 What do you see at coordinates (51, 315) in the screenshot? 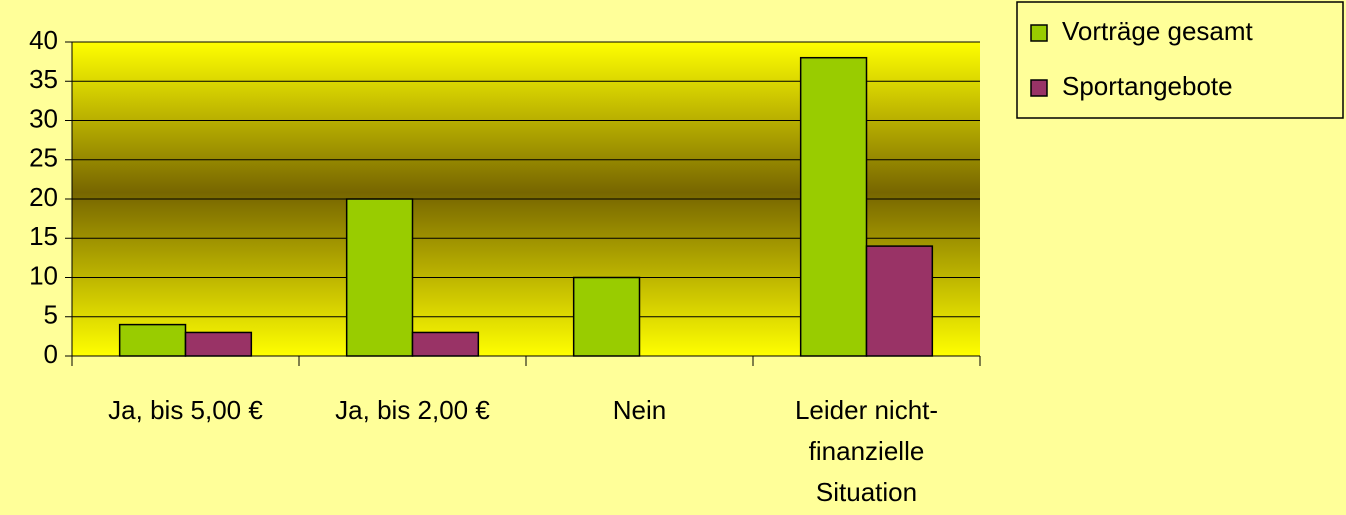
I see `y-tick-label: 5` at bounding box center [51, 315].